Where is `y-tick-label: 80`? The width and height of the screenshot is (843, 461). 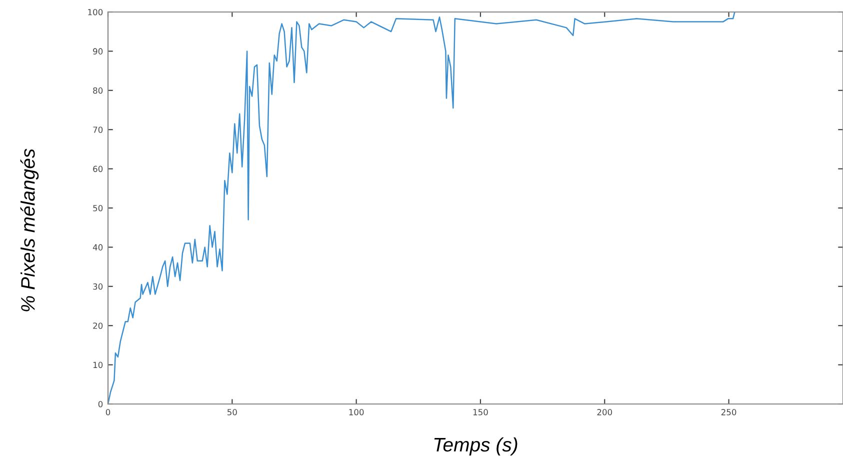
y-tick-label: 80 is located at coordinates (98, 90).